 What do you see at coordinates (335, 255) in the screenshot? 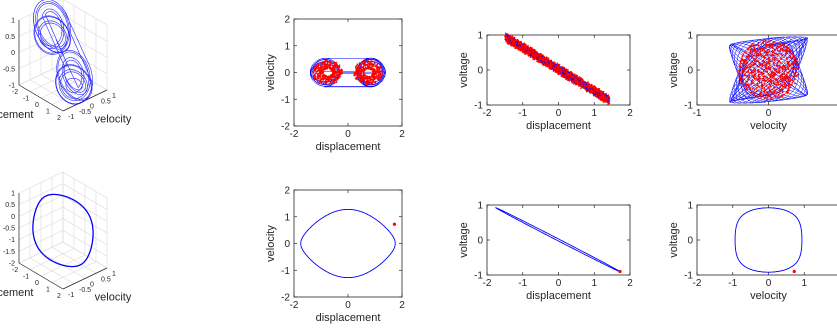
I see `plot-periodic-xy: -2 0 2 -2 -1 0 1 2 displacement velocity` at bounding box center [335, 255].